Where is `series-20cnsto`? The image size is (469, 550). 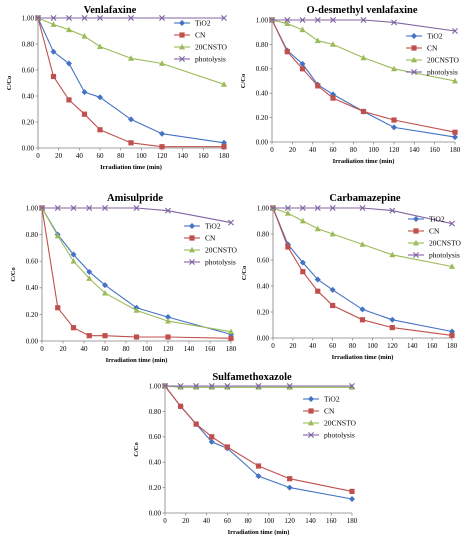
series-20cnsto is located at coordinates (363, 50).